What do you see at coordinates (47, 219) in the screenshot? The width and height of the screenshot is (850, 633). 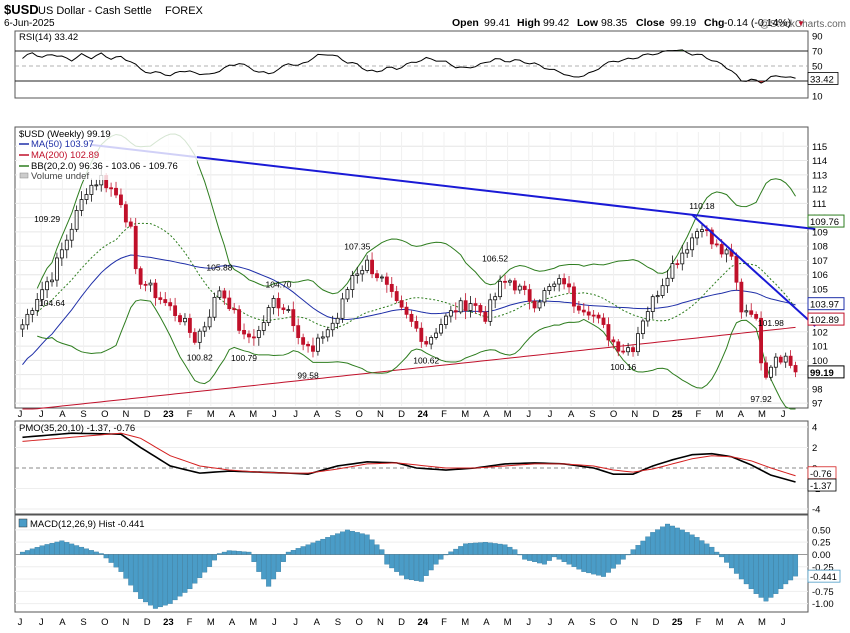 I see `price-annotation: 109.29` at bounding box center [47, 219].